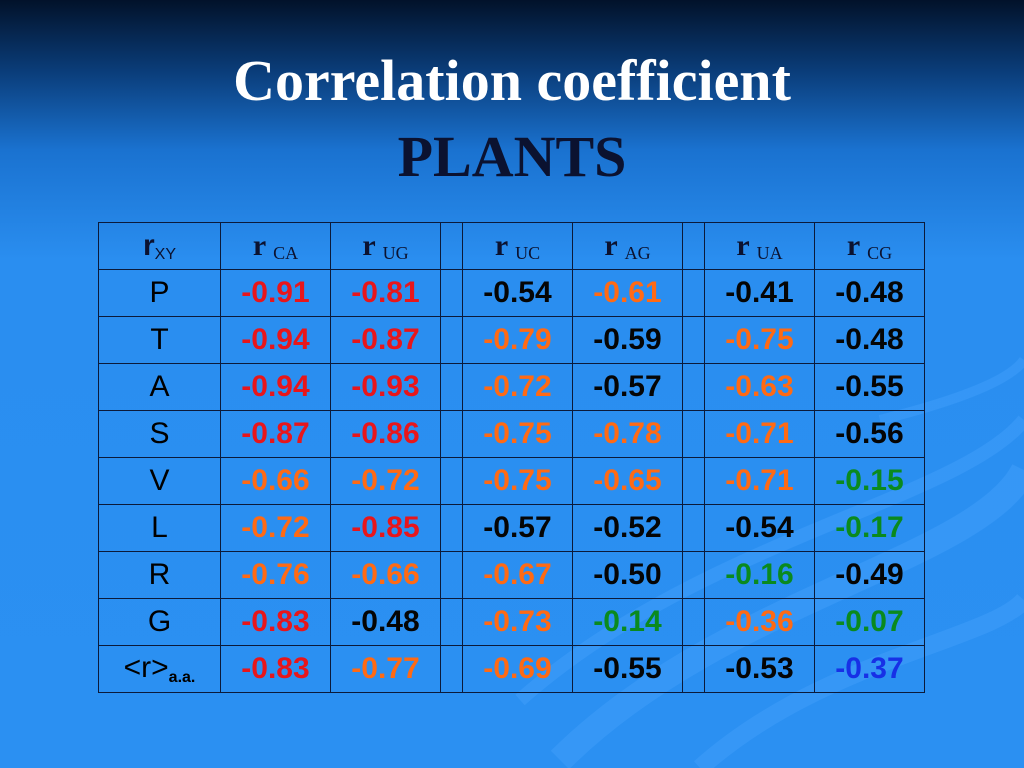 Image resolution: width=1024 pixels, height=768 pixels. Describe the element at coordinates (517, 575) in the screenshot. I see `table-cell: -0.67` at that location.